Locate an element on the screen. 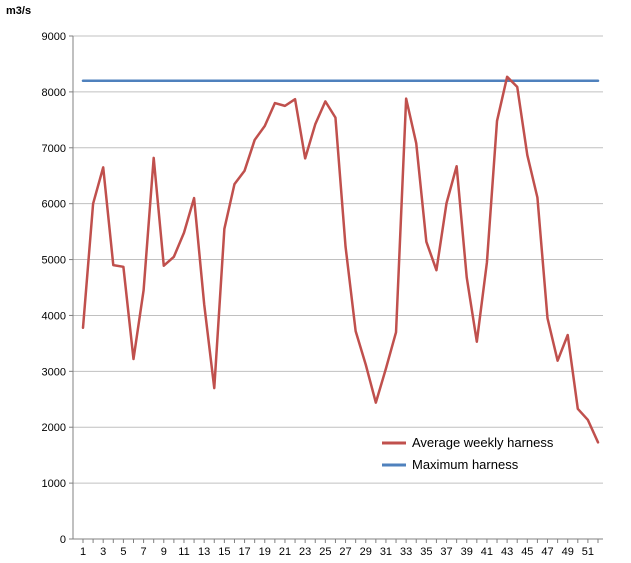  x-tick-label: 33 is located at coordinates (406, 552).